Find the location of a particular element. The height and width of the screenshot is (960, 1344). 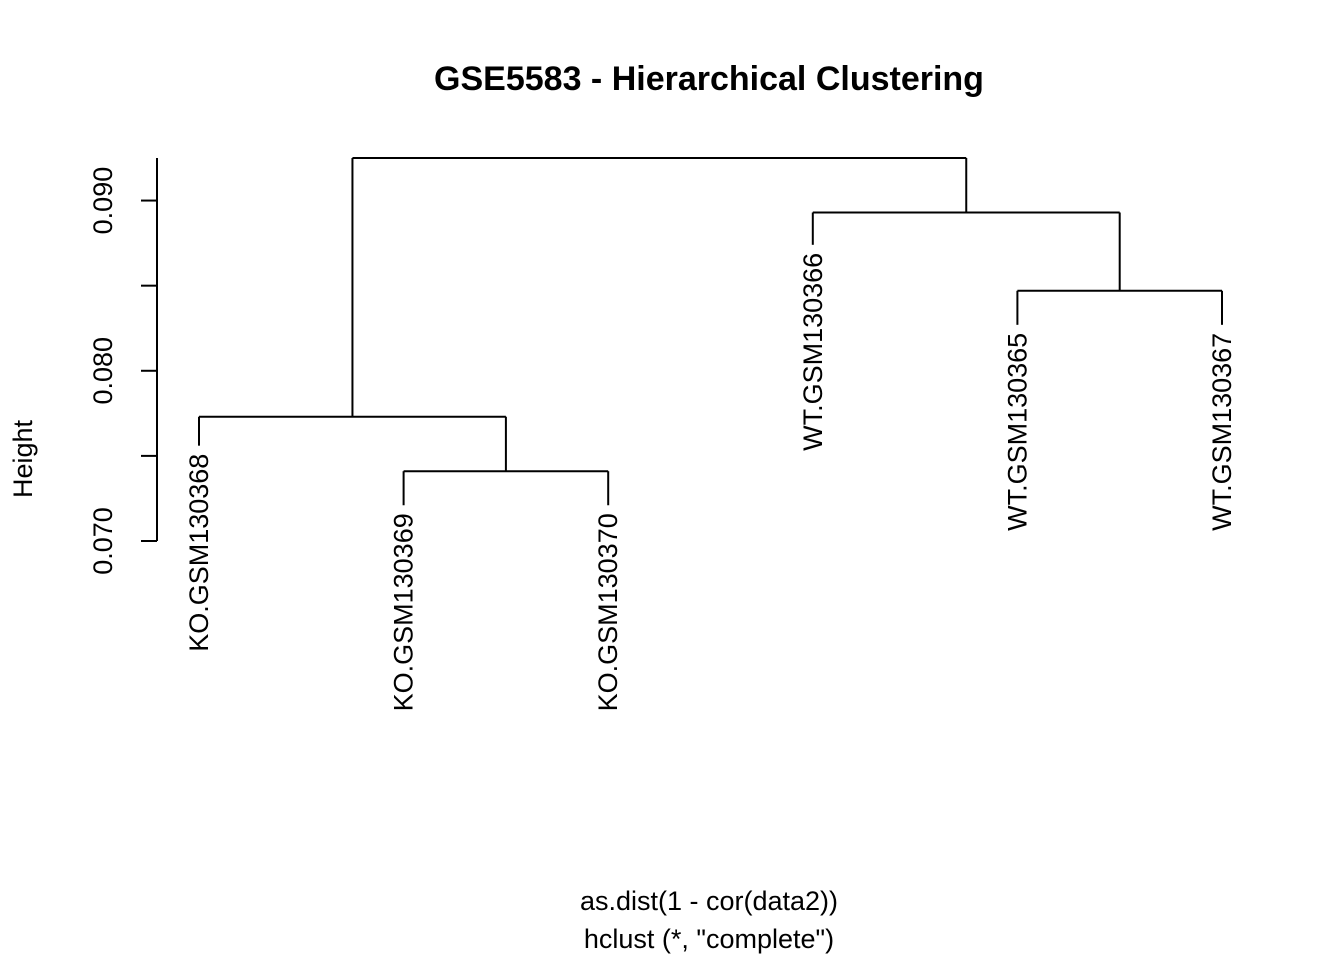

y-axis-label: Height is located at coordinates (23, 458).